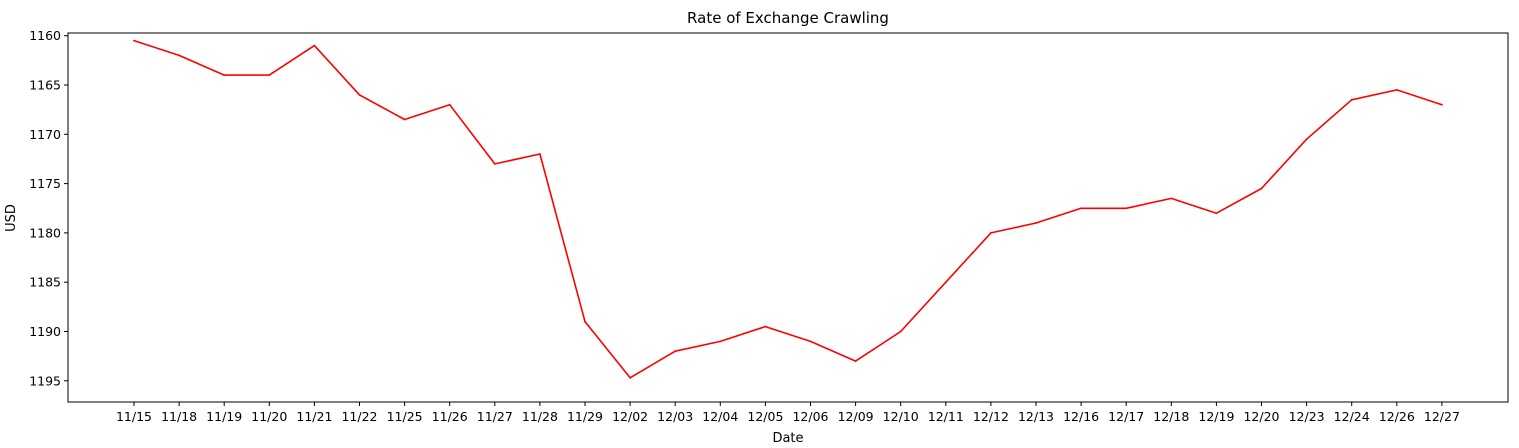 The height and width of the screenshot is (448, 1519). I want to click on x-tick-label: 11/28, so click(540, 416).